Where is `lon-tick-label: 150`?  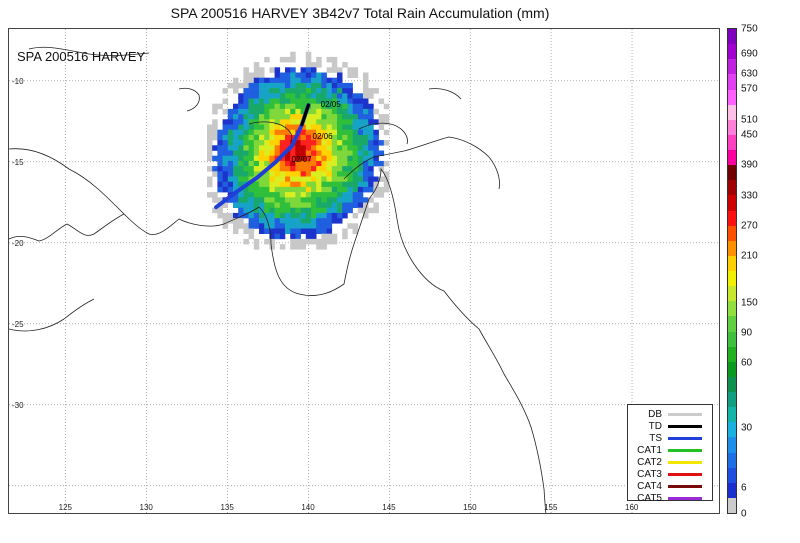
lon-tick-label: 150 is located at coordinates (470, 507).